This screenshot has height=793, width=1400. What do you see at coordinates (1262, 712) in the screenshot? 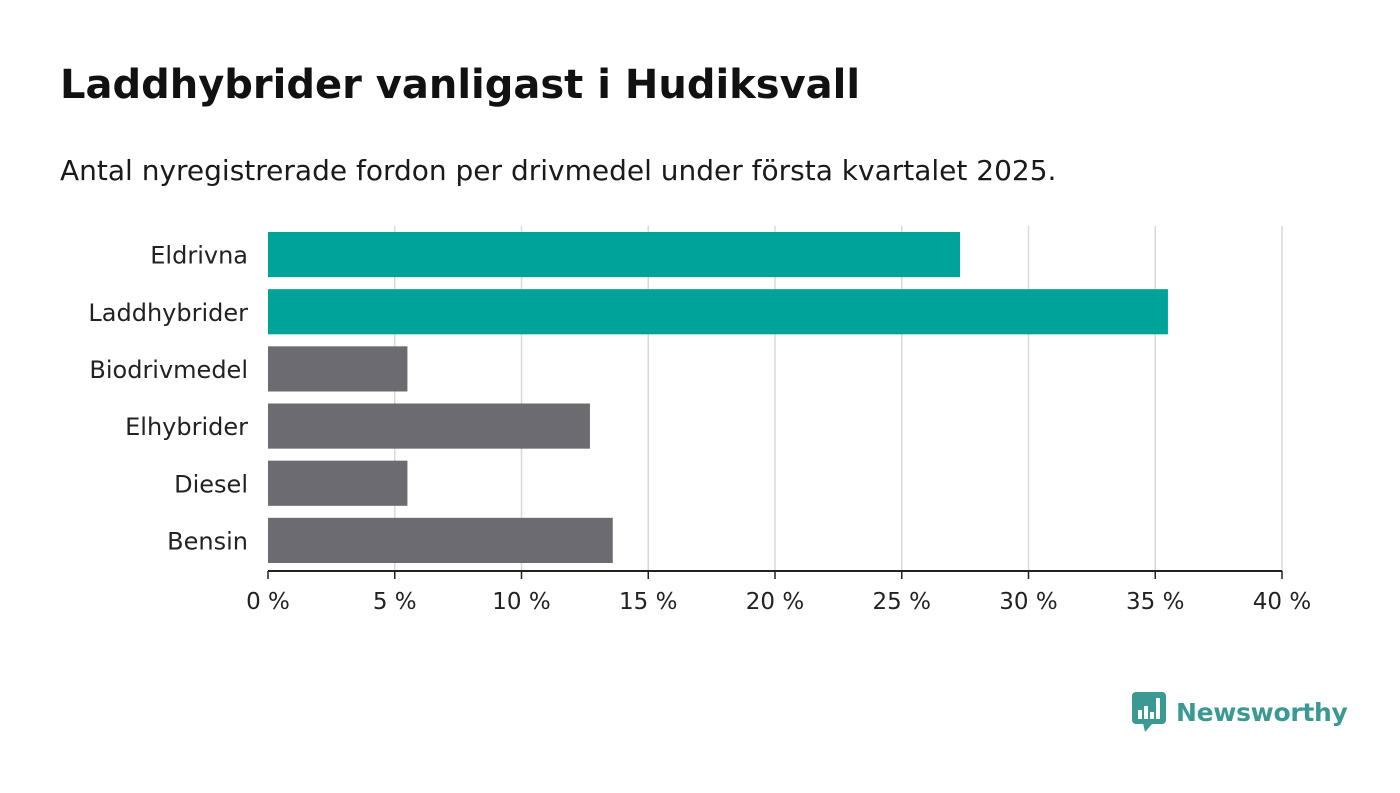
I see `brand-name: Newsworthy` at bounding box center [1262, 712].